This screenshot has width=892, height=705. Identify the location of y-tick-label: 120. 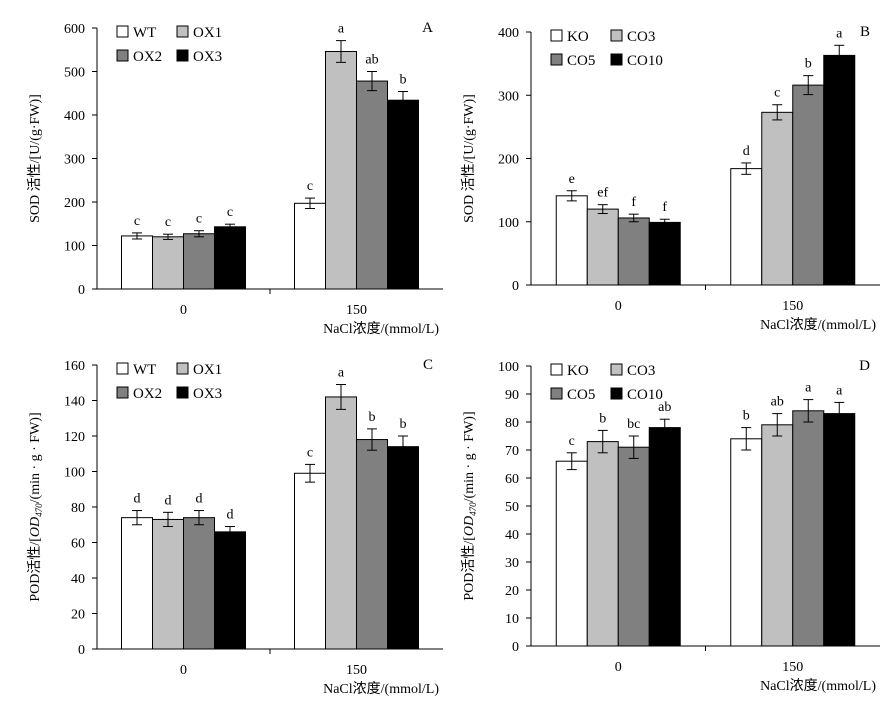
(74, 437).